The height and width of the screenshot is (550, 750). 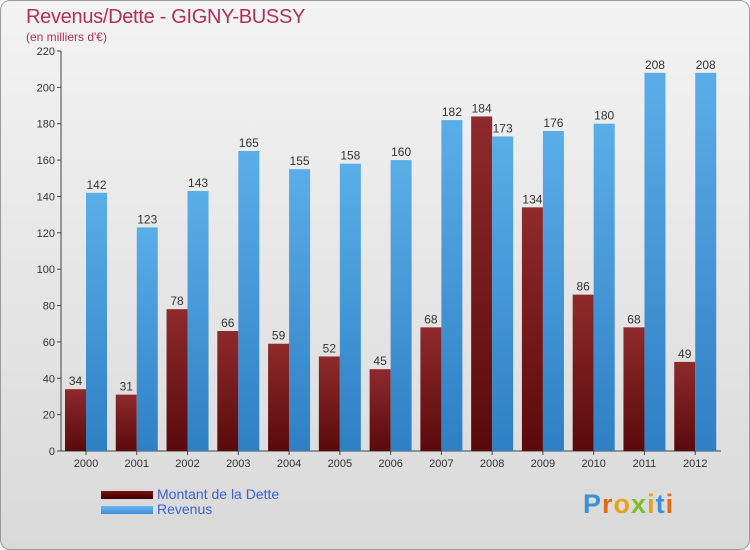 What do you see at coordinates (238, 464) in the screenshot?
I see `x-tick-label: 2003` at bounding box center [238, 464].